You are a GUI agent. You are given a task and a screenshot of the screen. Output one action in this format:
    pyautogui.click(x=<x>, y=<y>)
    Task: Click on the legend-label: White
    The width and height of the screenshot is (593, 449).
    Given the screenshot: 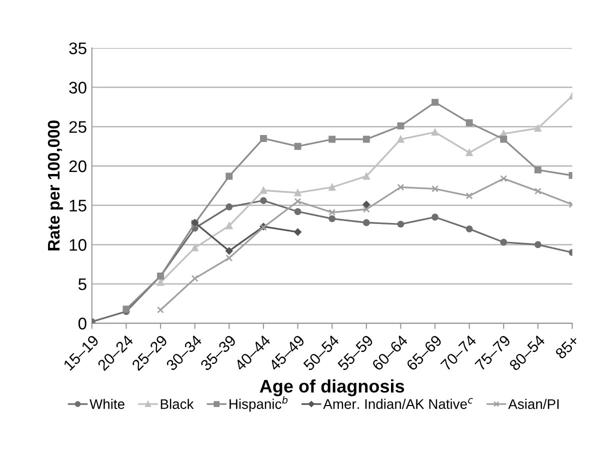 What is the action you would take?
    pyautogui.click(x=107, y=404)
    